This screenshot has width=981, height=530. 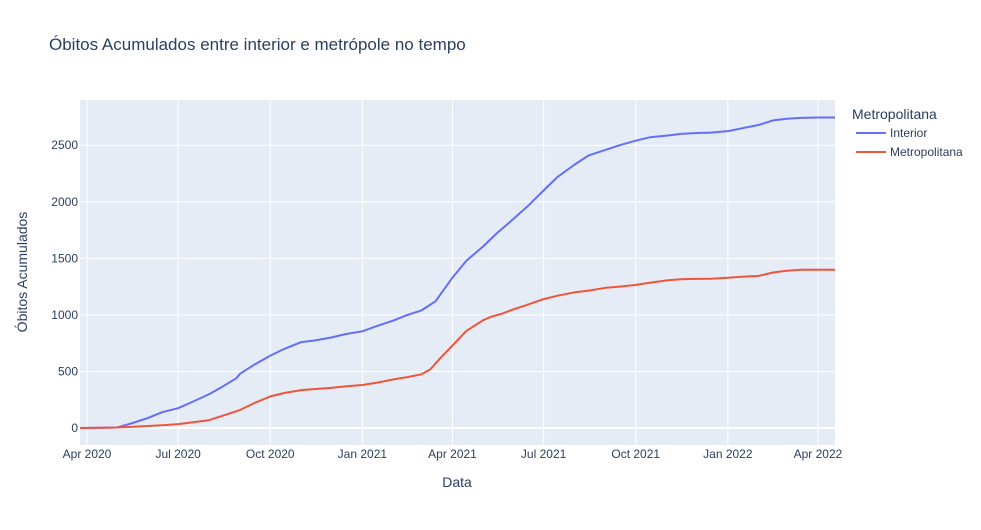 I want to click on x-tick-label: Jul 2021, so click(x=544, y=454).